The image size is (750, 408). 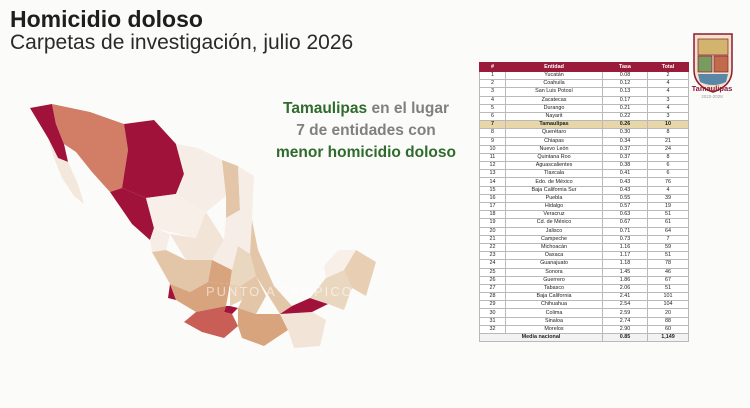 I want to click on rank-cell: 26, so click(x=492, y=280).